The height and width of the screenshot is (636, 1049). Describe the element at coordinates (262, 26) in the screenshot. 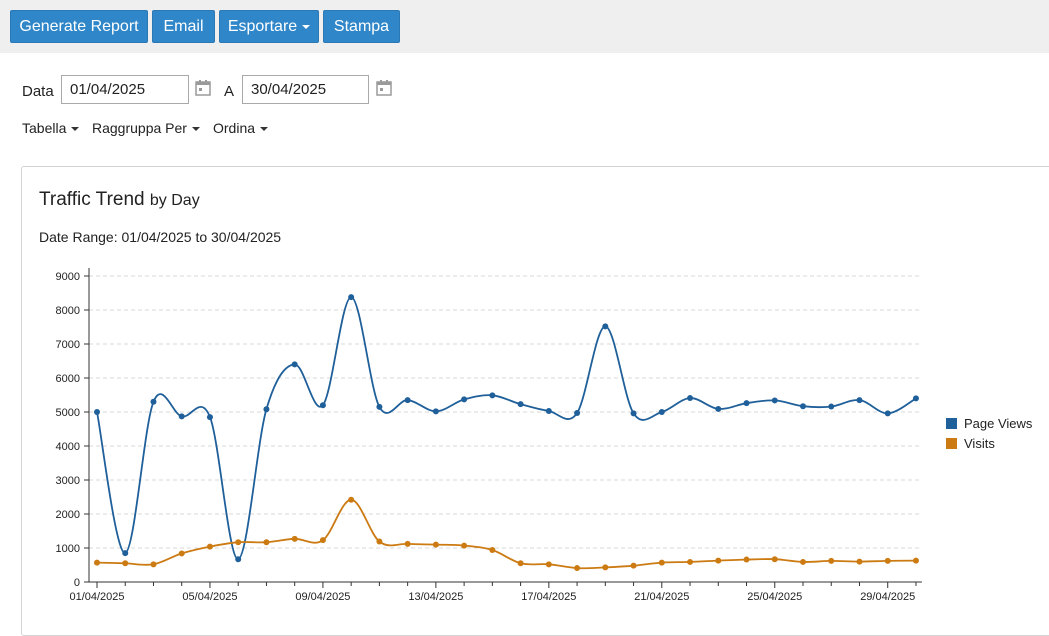

I see `export-label: Esportare` at that location.